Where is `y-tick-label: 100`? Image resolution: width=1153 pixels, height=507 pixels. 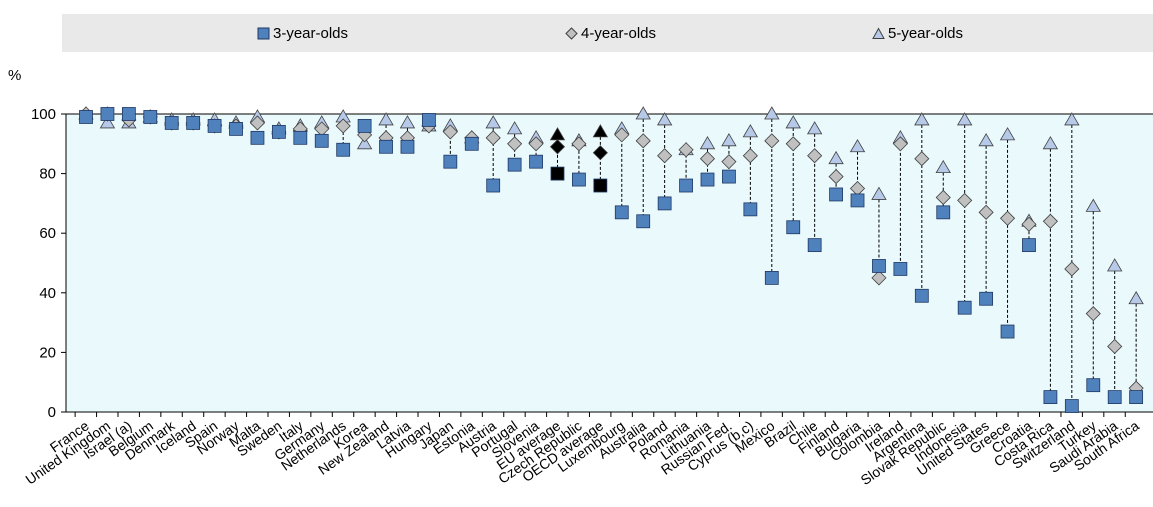
y-tick-label: 100 is located at coordinates (43, 114).